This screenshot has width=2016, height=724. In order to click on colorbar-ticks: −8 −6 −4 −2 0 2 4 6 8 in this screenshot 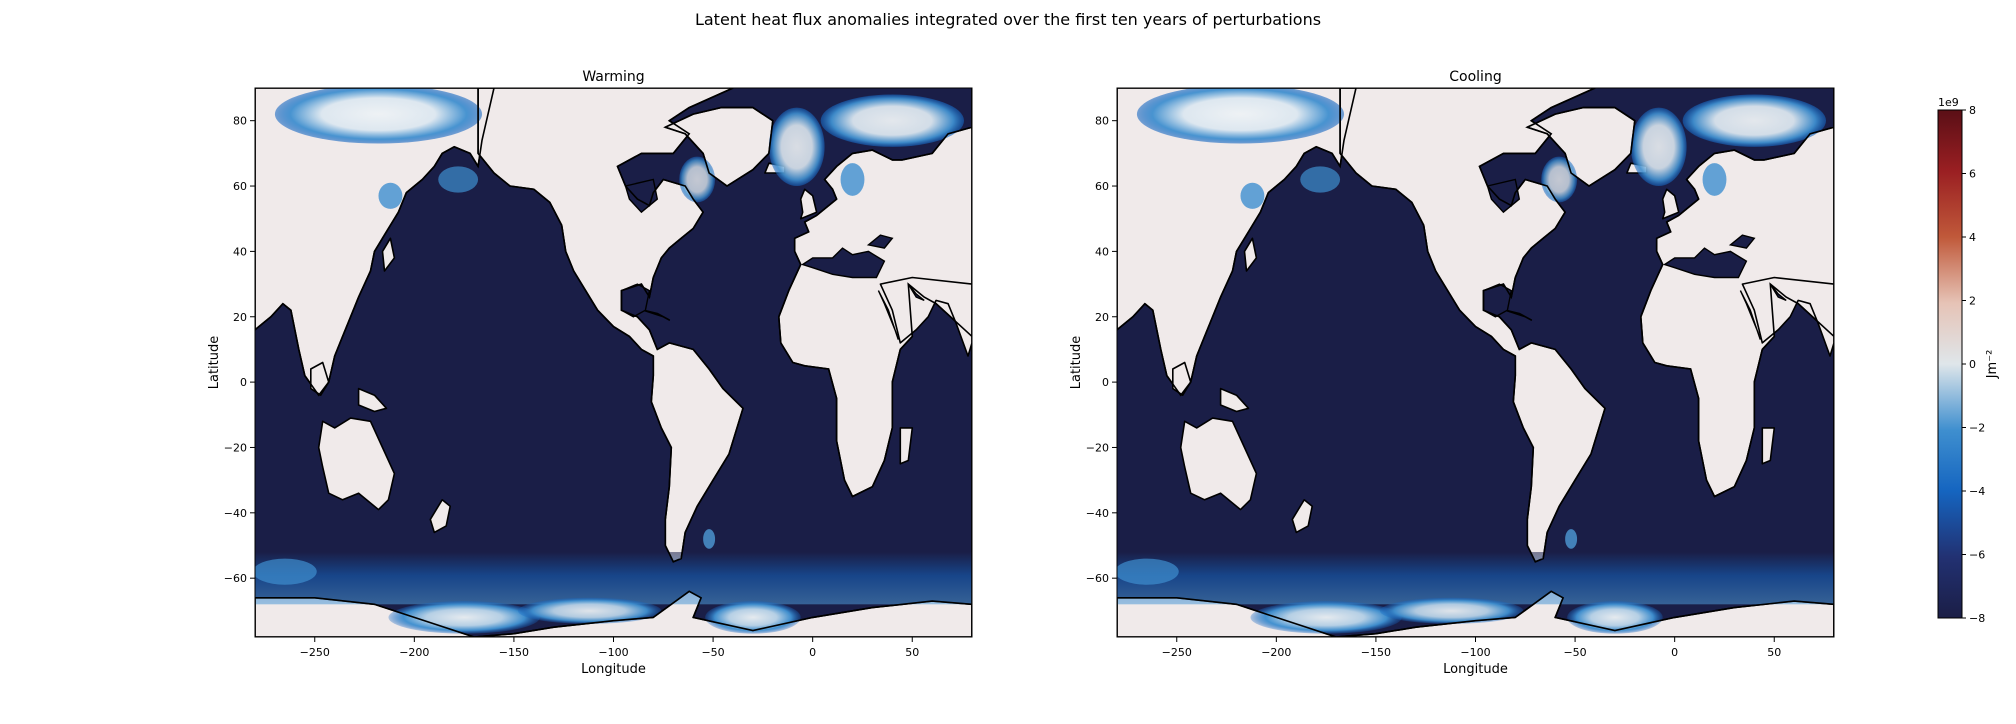, I will do `click(1973, 364)`.